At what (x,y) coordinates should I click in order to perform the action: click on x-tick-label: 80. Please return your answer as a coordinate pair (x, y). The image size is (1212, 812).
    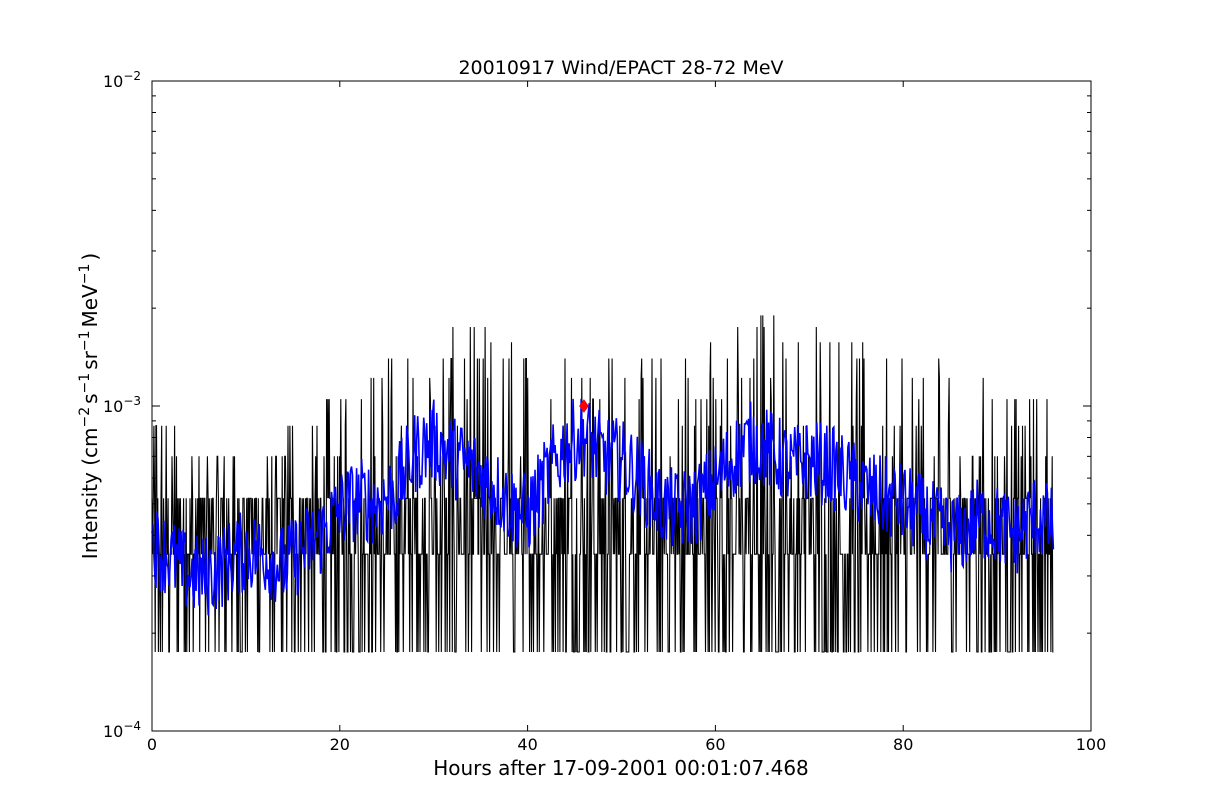
    Looking at the image, I should click on (903, 744).